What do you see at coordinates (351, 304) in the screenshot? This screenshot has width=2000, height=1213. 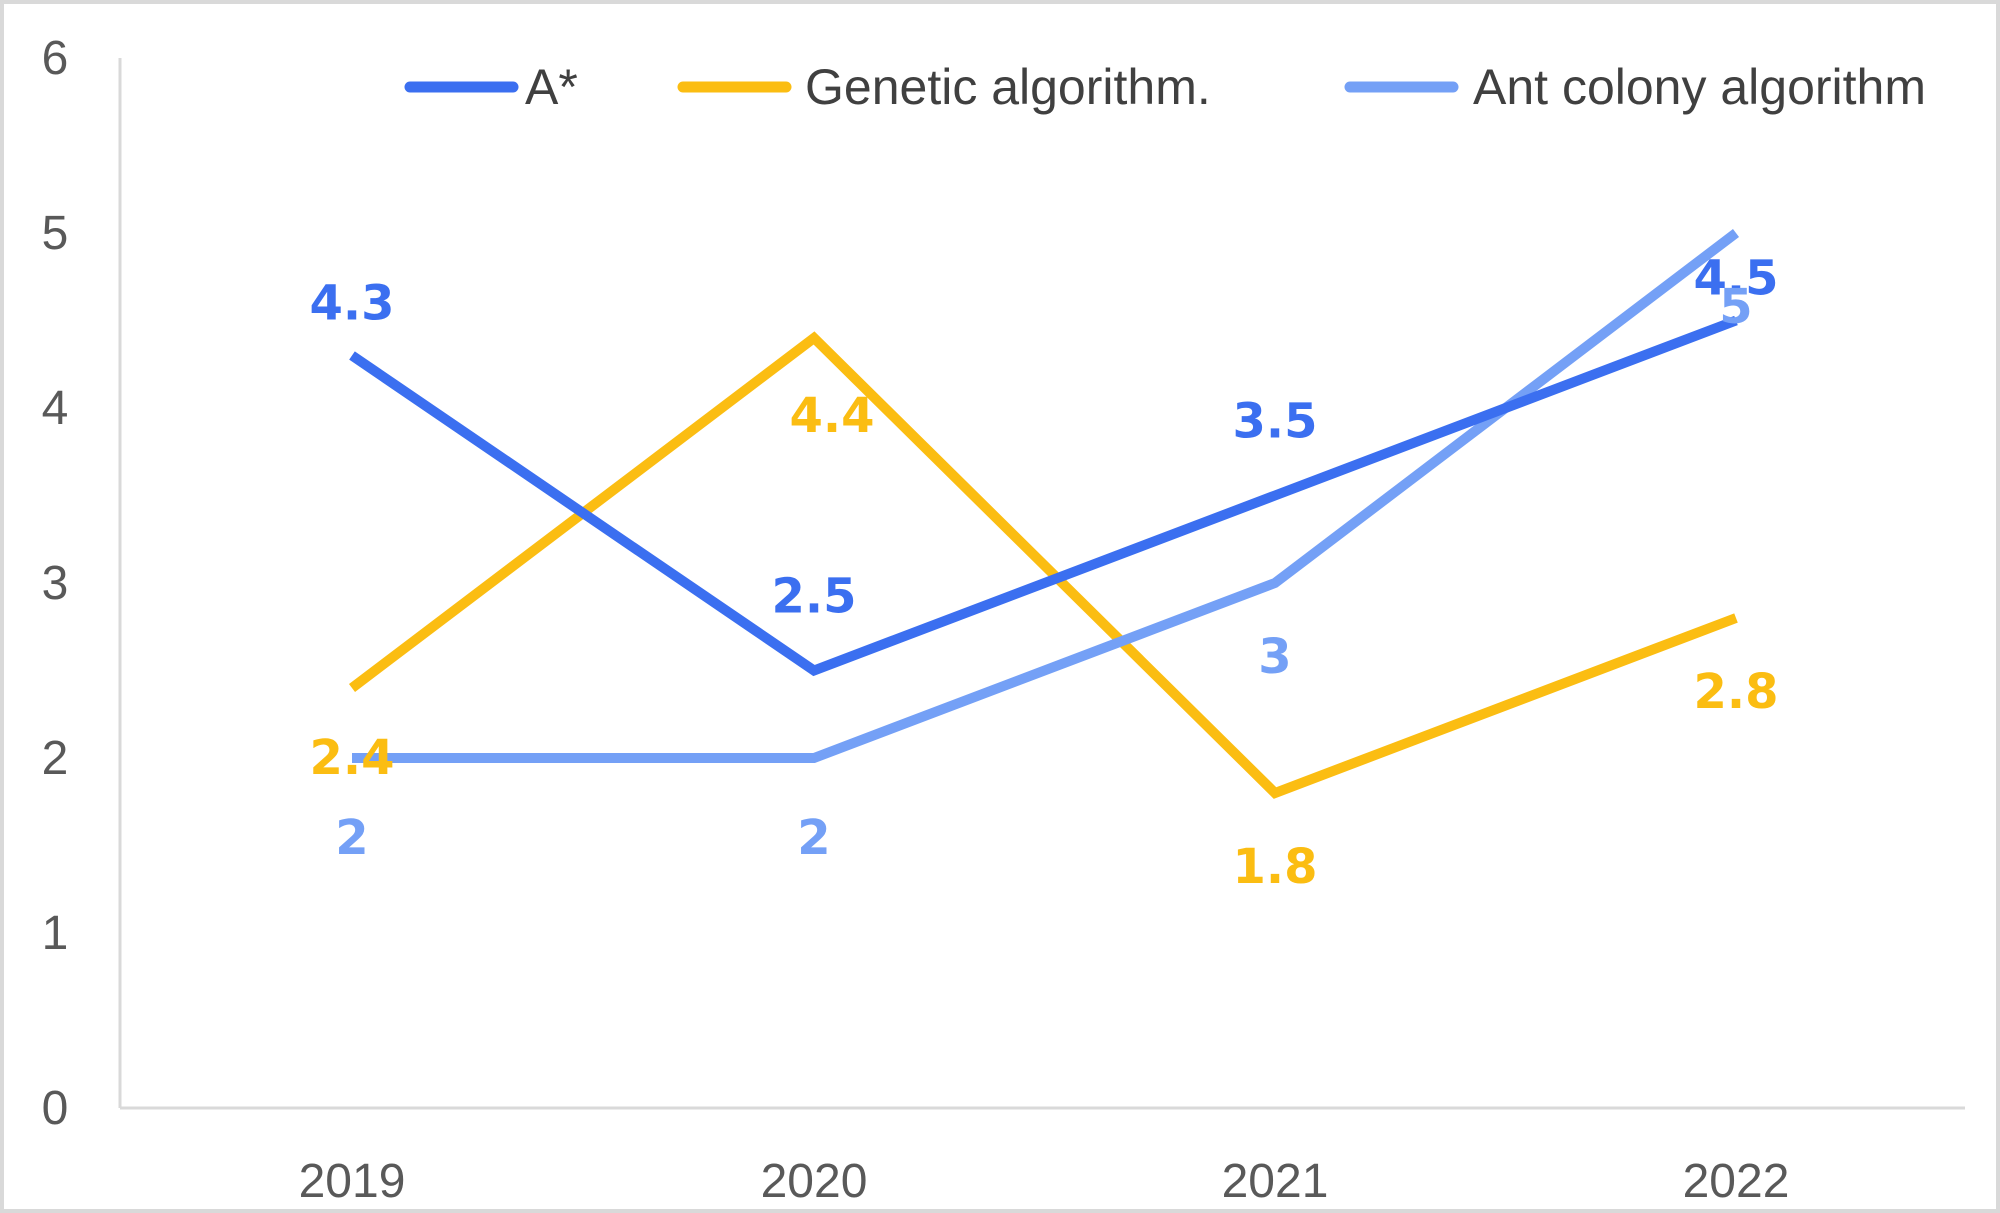 I see `data-label: 4.3` at bounding box center [351, 304].